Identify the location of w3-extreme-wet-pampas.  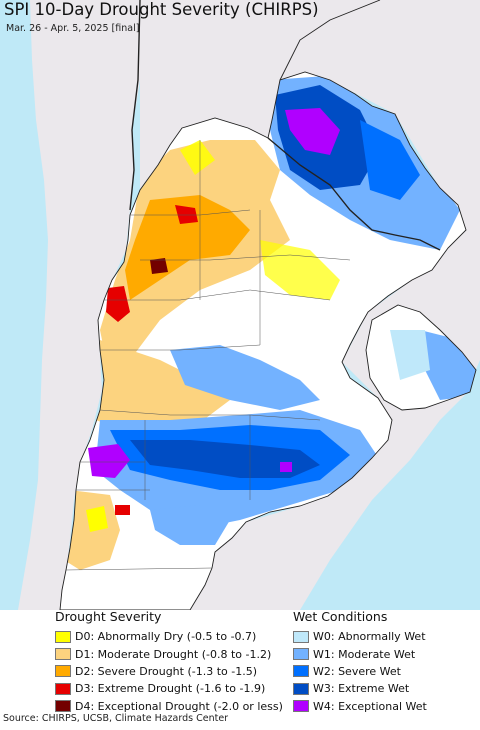
(225, 459).